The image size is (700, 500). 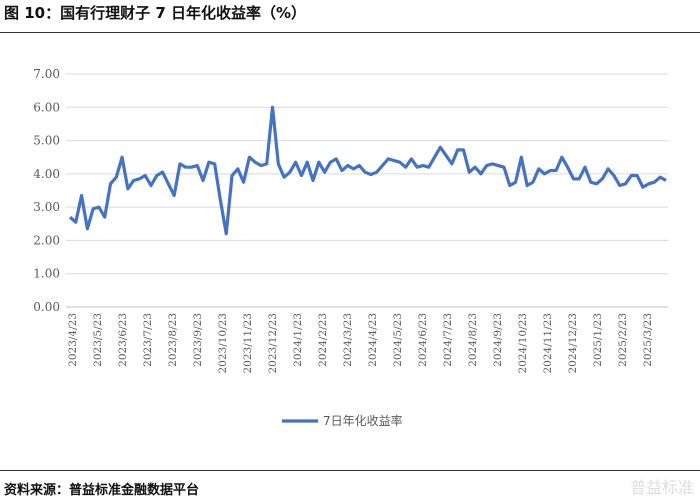 What do you see at coordinates (123, 340) in the screenshot?
I see `x-tick-label: 2023/6/23` at bounding box center [123, 340].